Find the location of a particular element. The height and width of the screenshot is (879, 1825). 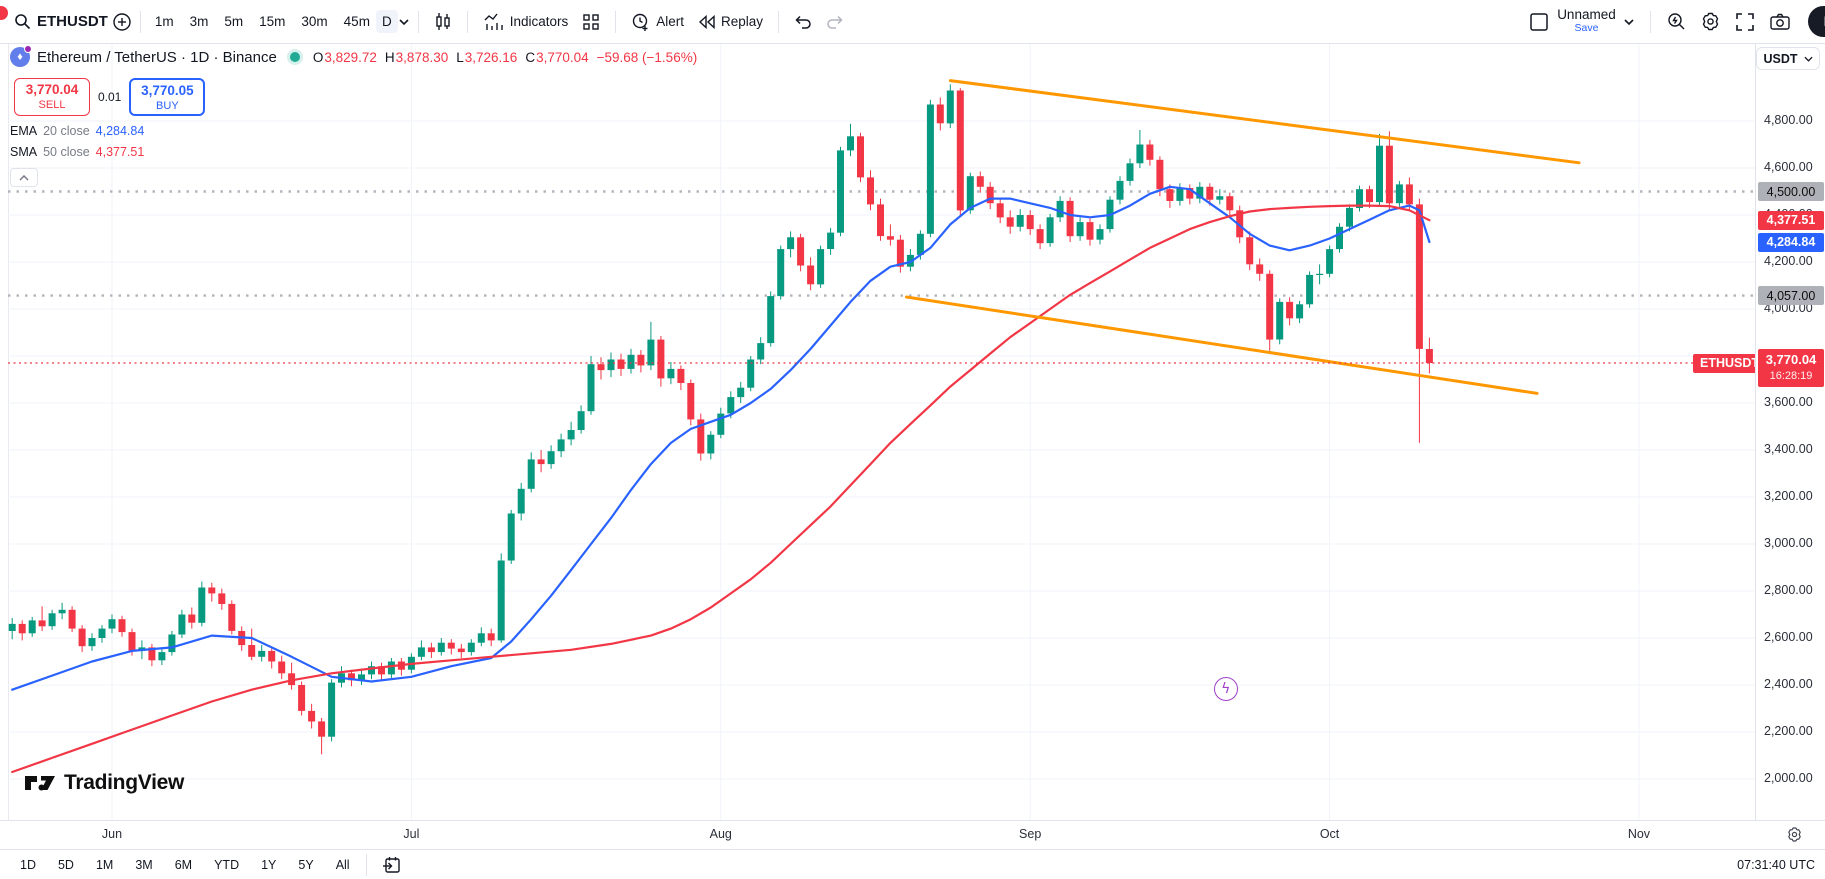

date-range-group: 1D 5D 1M 3M 6M YTD 1Y 5Y All is located at coordinates (185, 865).